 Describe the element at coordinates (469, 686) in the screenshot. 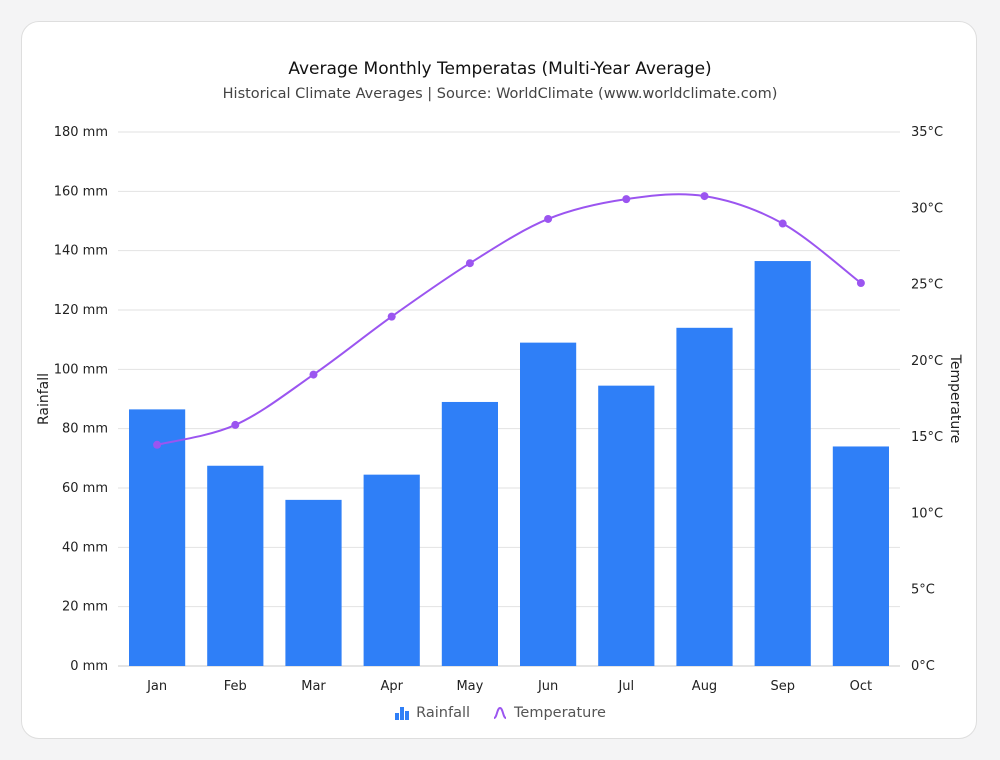

I see `x-tick-label: May` at that location.